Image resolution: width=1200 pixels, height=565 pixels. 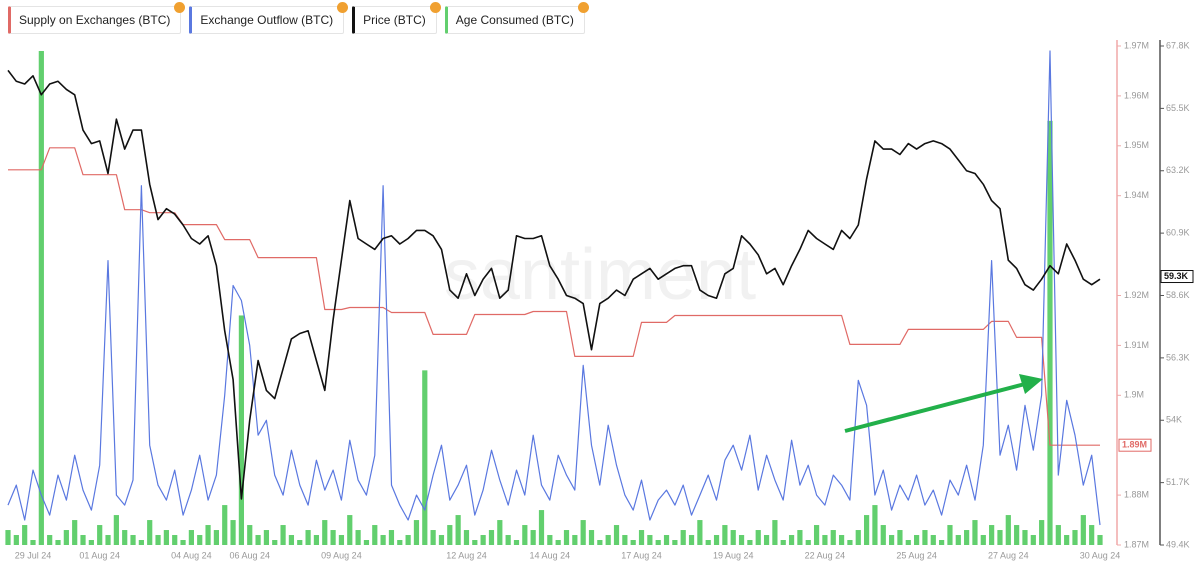 What do you see at coordinates (1178, 108) in the screenshot?
I see `y3-tick-label: 65.5K` at bounding box center [1178, 108].